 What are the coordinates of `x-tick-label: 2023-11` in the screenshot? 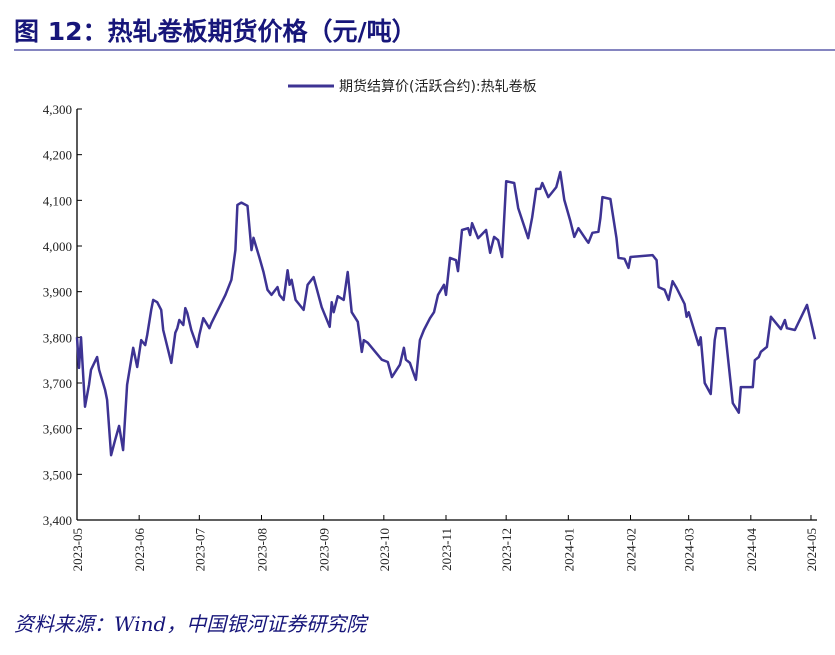 It's located at (446, 549).